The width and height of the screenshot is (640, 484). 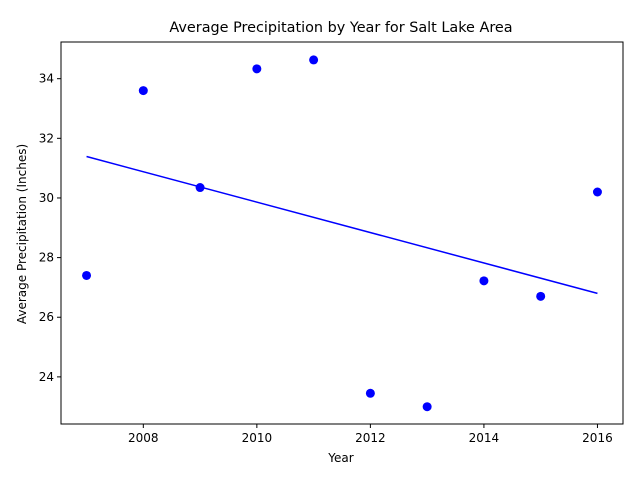 I want to click on y-tick-label: 24, so click(x=46, y=377).